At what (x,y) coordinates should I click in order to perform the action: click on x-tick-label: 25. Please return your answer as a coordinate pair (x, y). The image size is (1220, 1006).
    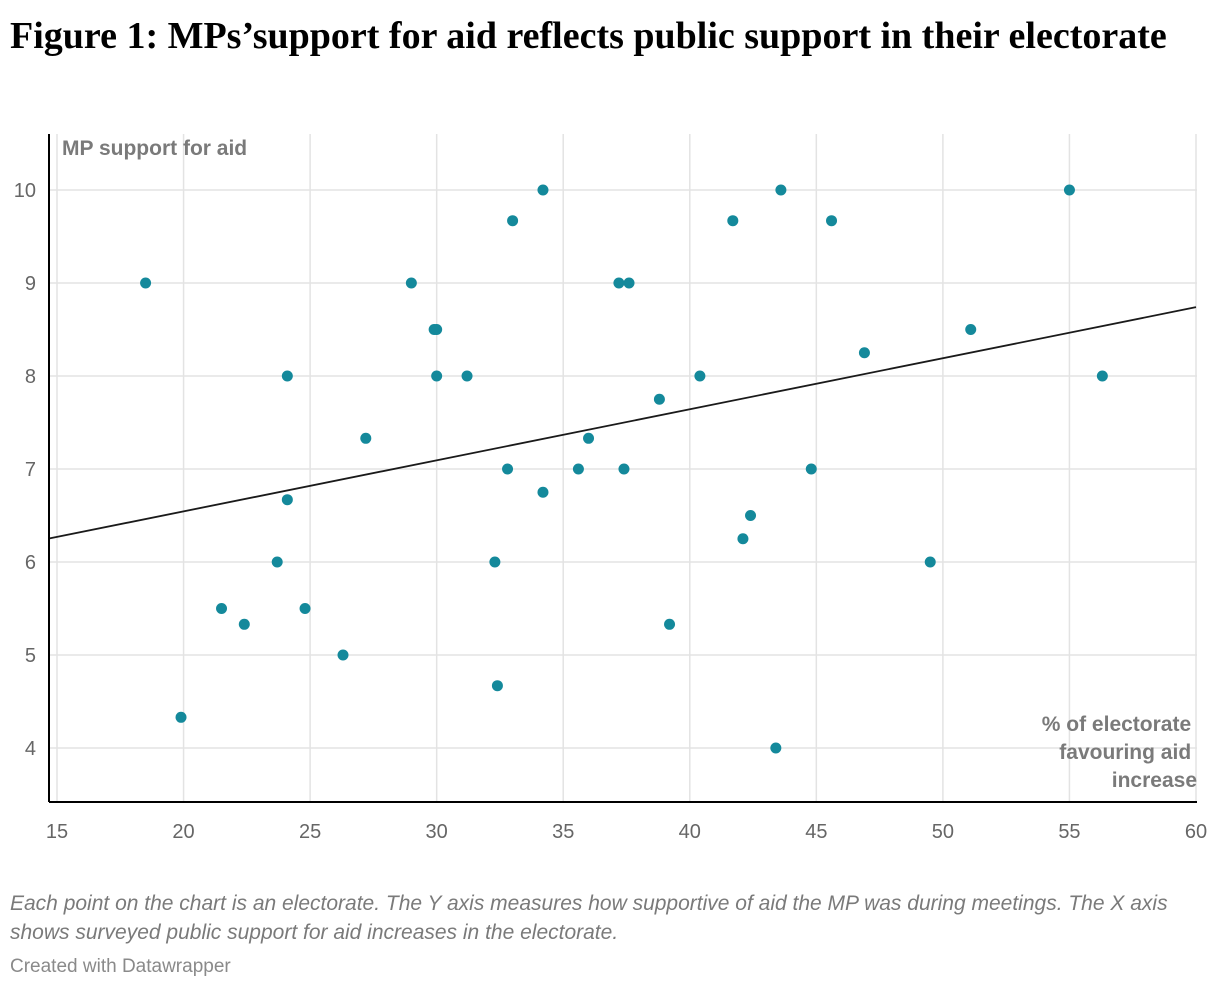
    Looking at the image, I should click on (310, 832).